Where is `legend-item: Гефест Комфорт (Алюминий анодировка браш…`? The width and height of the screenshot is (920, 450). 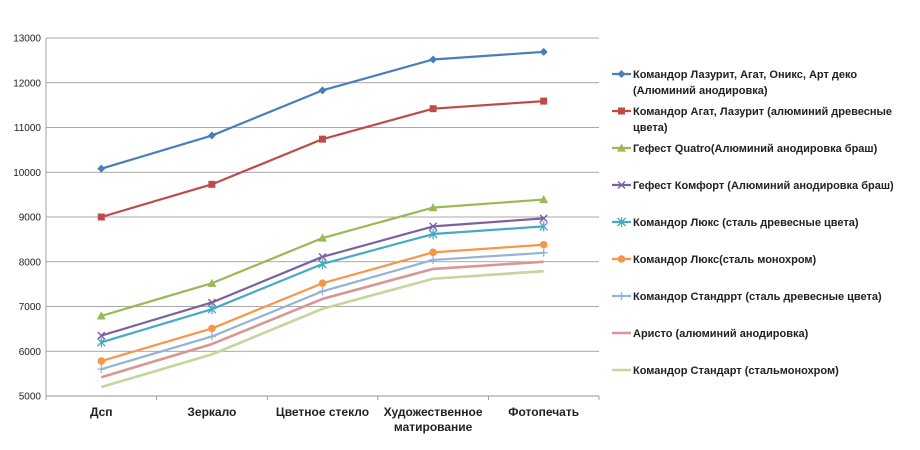 legend-item: Гефест Комфорт (Алюминий анодировка браш… is located at coordinates (753, 186).